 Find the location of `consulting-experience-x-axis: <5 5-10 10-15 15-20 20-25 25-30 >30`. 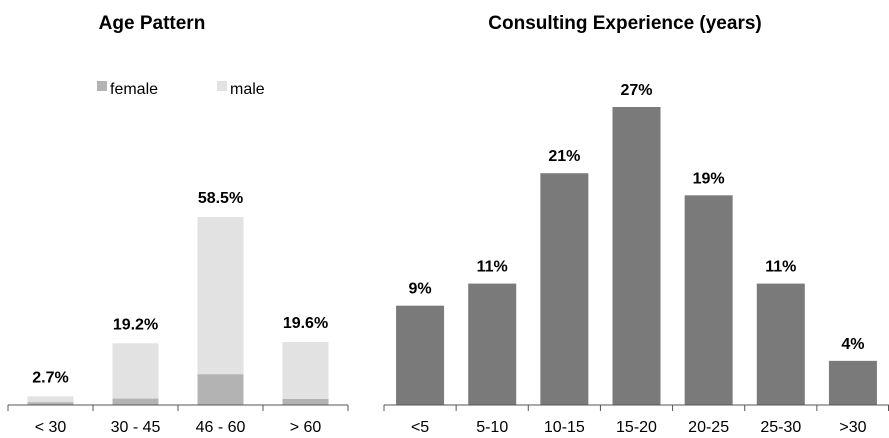

consulting-experience-x-axis: <5 5-10 10-15 15-20 20-25 25-30 >30 is located at coordinates (636, 420).